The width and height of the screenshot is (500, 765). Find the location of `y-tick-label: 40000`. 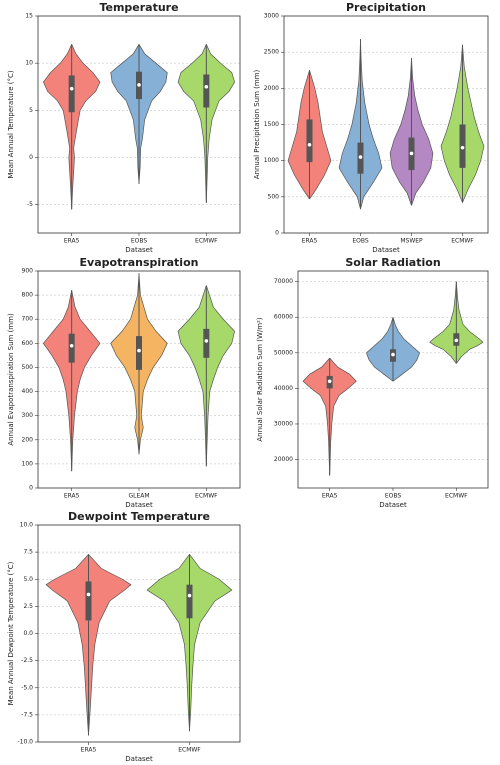

y-tick-label: 40000 is located at coordinates (283, 388).